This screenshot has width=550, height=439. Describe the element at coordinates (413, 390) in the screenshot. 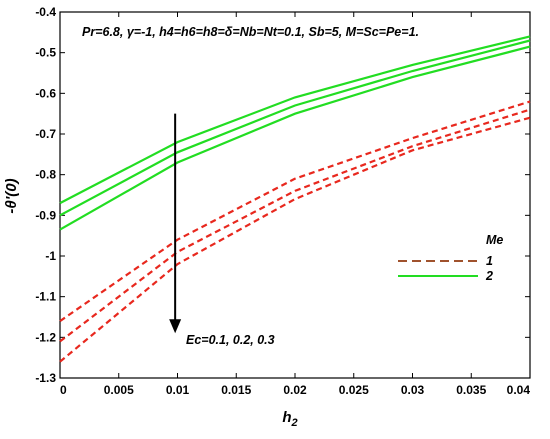

I see `x-tick-label: 0.03` at that location.